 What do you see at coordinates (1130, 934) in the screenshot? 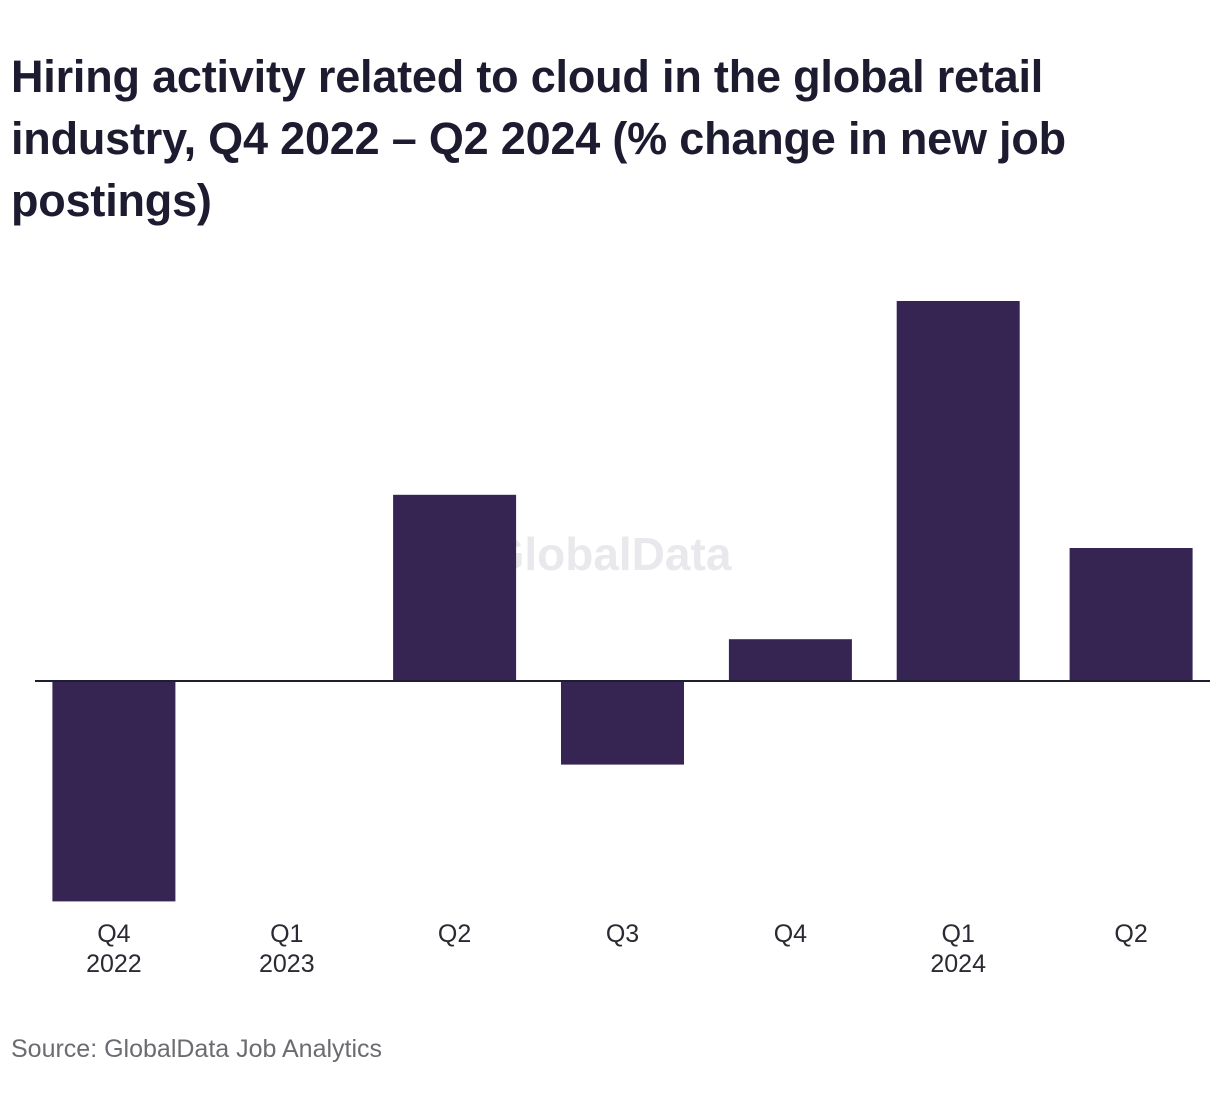
I see `x-tick-label-6: Q2` at bounding box center [1130, 934].